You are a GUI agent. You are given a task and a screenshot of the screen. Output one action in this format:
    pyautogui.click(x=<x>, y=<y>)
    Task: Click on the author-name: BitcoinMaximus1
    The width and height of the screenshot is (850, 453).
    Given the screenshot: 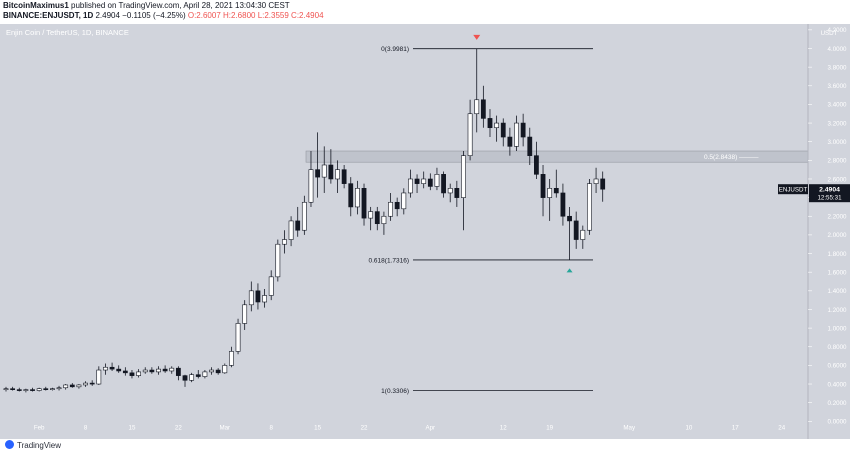 What is the action you would take?
    pyautogui.click(x=36, y=5)
    